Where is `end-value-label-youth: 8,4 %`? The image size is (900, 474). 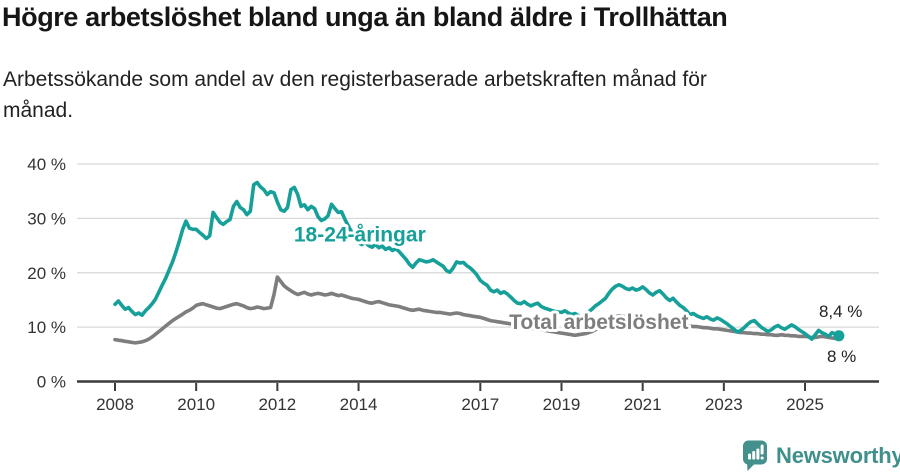
end-value-label-youth: 8,4 % is located at coordinates (840, 311).